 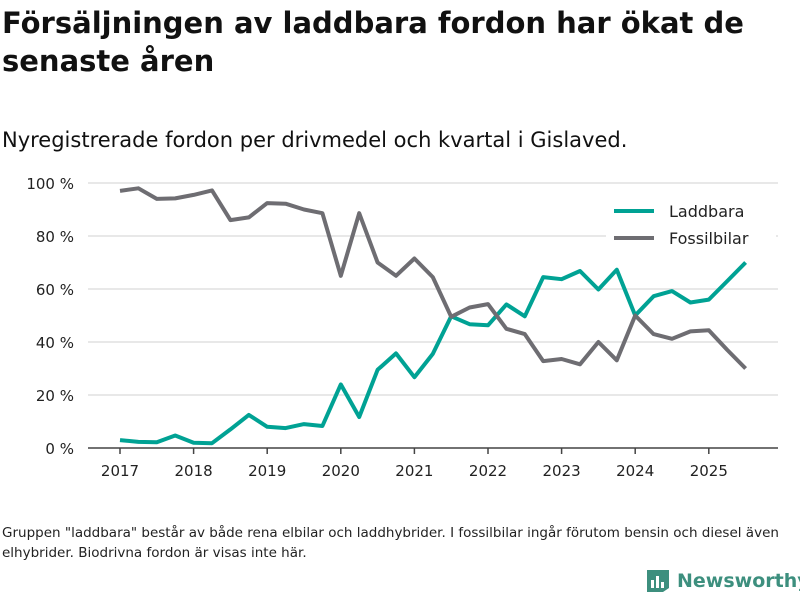 I want to click on x-tick-label: 2025, so click(x=709, y=471).